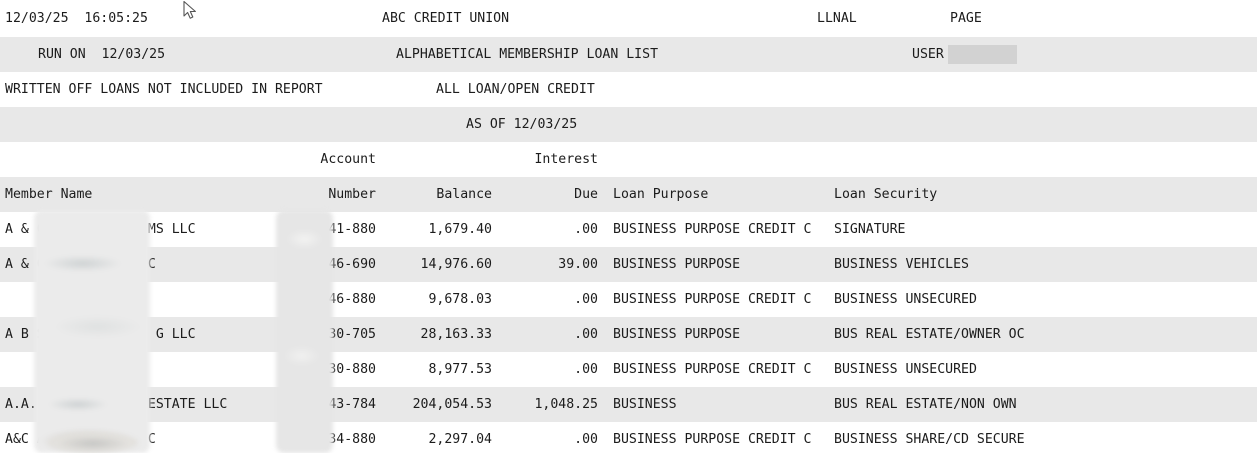 This screenshot has height=453, width=1257. What do you see at coordinates (100, 334) in the screenshot?
I see `member-name-cell: A B S G LLC` at bounding box center [100, 334].